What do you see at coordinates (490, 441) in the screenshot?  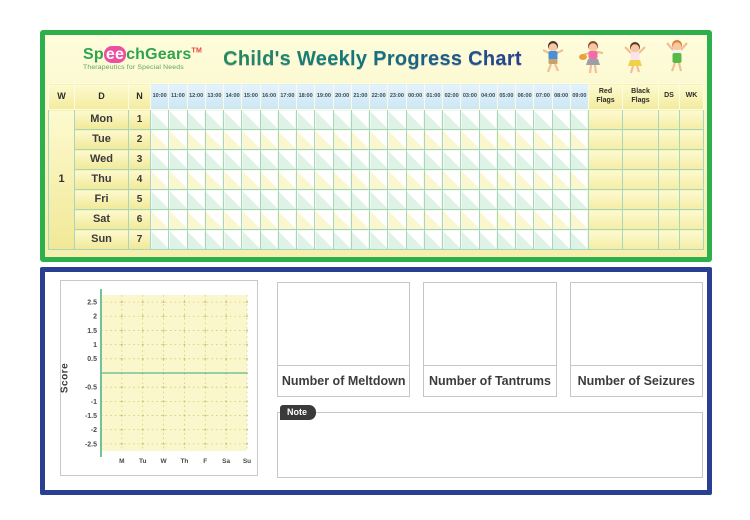 I see `note-box: Note` at bounding box center [490, 441].